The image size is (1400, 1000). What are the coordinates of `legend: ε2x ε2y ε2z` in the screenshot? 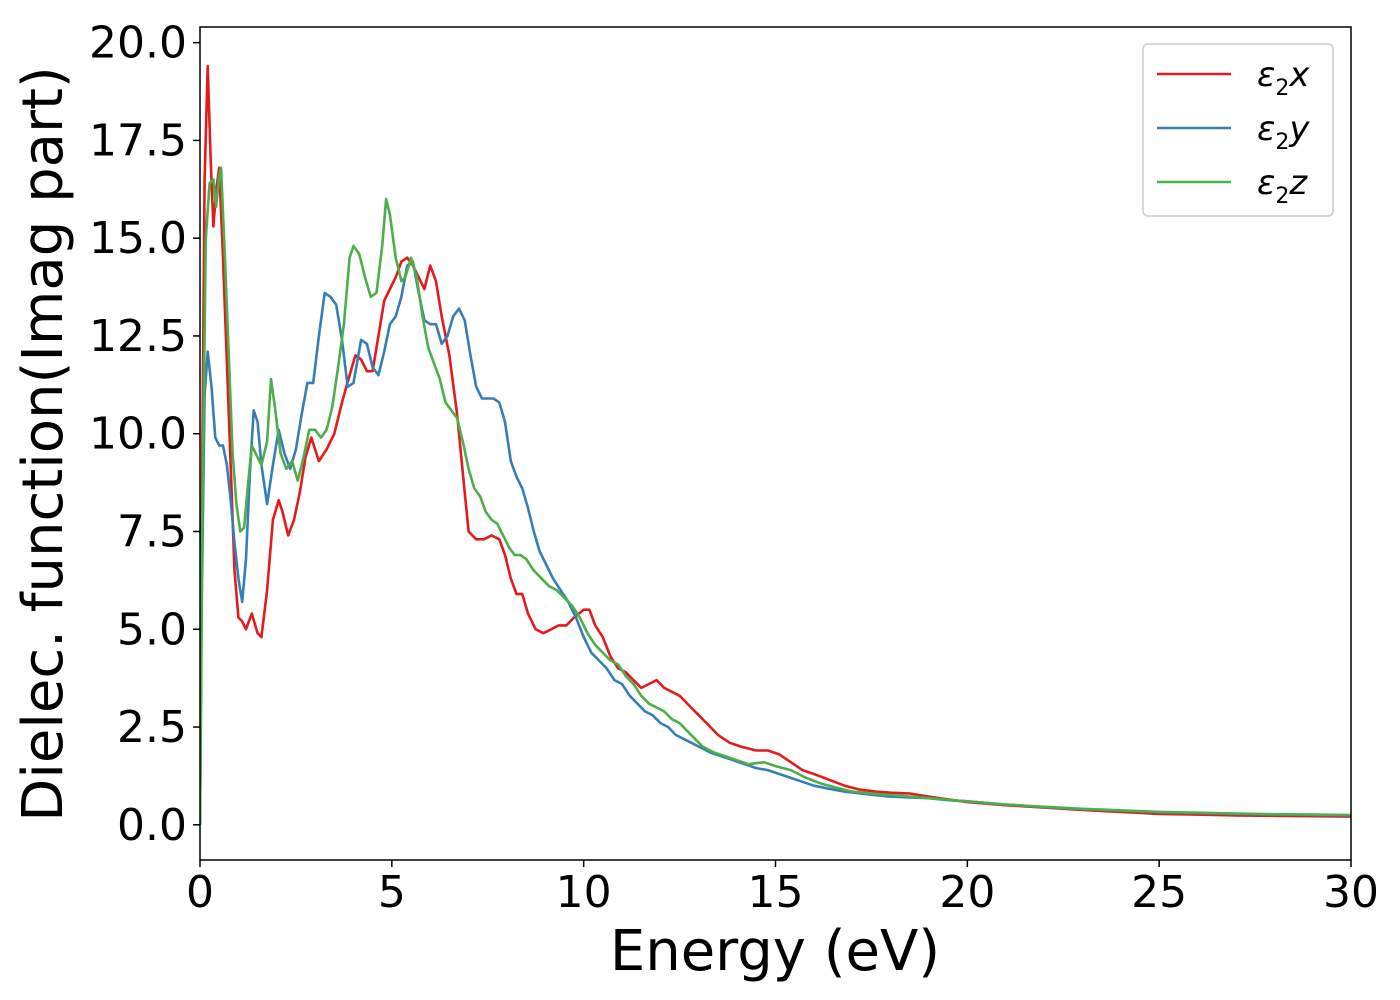 It's located at (1238, 130).